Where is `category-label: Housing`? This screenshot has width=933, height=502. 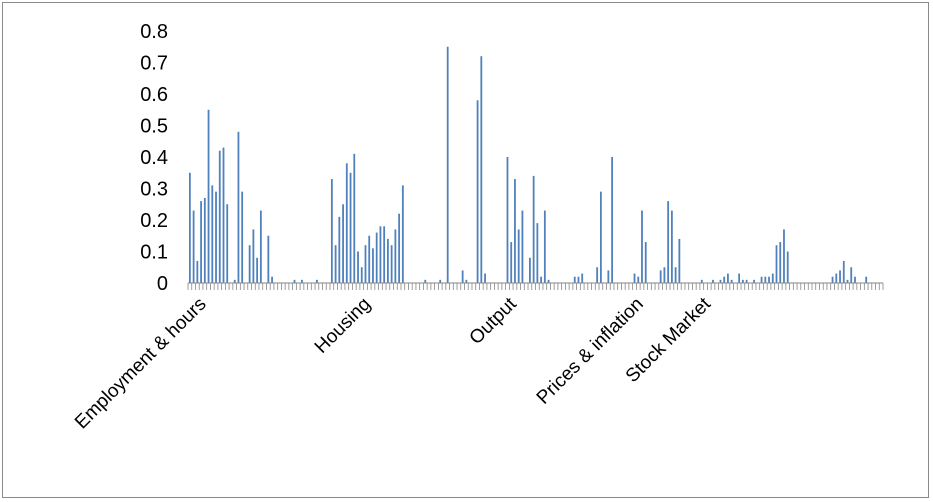 category-label: Housing is located at coordinates (343, 326).